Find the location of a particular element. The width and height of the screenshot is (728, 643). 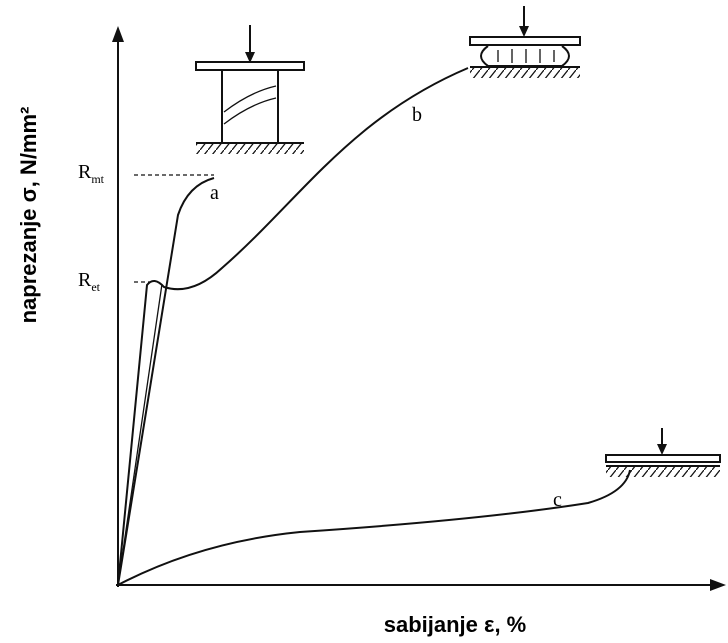

level-label: Rmt is located at coordinates (91, 173).